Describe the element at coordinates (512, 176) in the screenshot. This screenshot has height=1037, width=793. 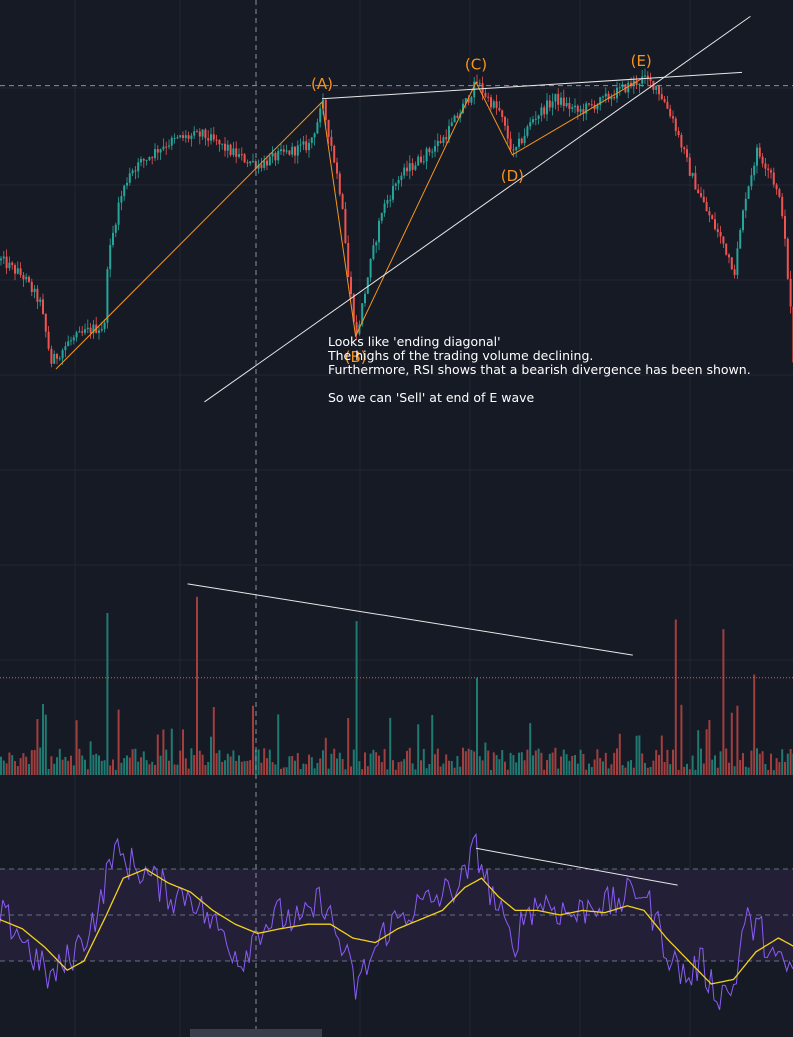
I see `wave-label-d: (D)` at that location.